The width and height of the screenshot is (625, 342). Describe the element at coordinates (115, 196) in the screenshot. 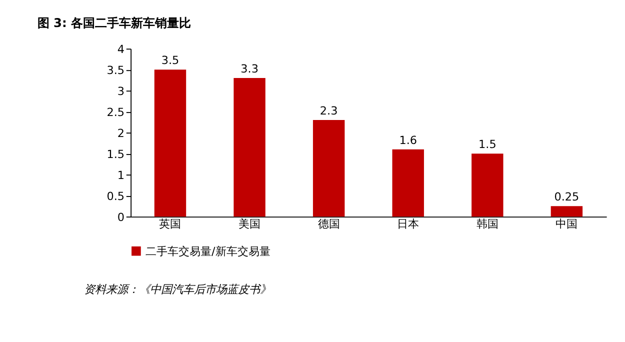

I see `y-tick-label: 0.5` at that location.